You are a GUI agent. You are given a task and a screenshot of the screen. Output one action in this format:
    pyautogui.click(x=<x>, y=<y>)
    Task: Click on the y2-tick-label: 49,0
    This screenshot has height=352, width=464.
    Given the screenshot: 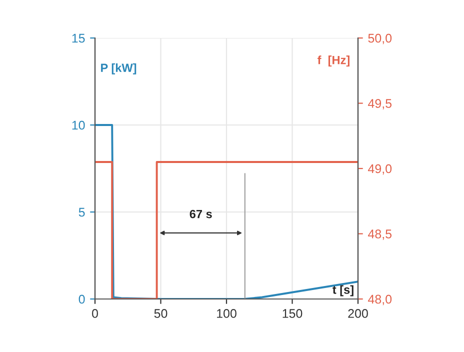 What is the action you would take?
    pyautogui.click(x=380, y=169)
    